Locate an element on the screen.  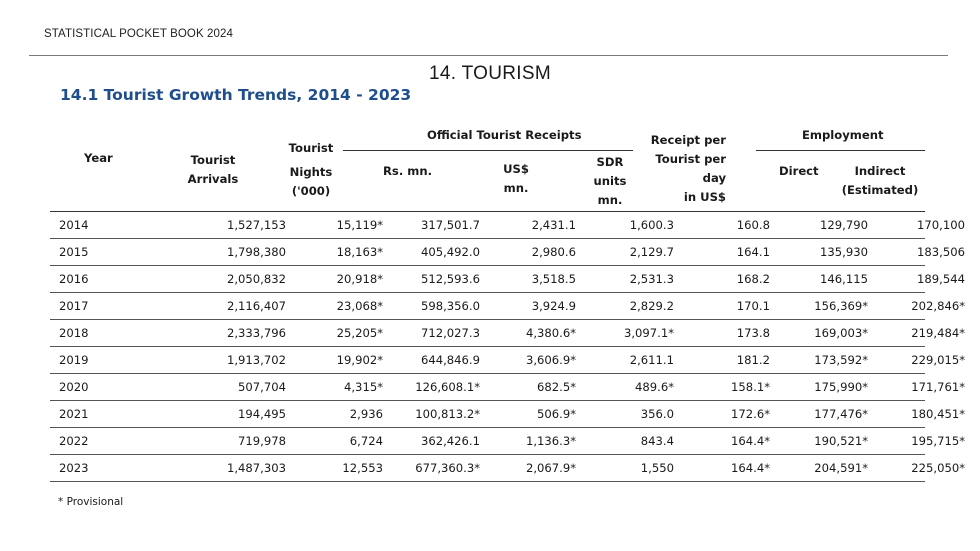
cell-arrivals: 2,333,796 is located at coordinates (256, 333).